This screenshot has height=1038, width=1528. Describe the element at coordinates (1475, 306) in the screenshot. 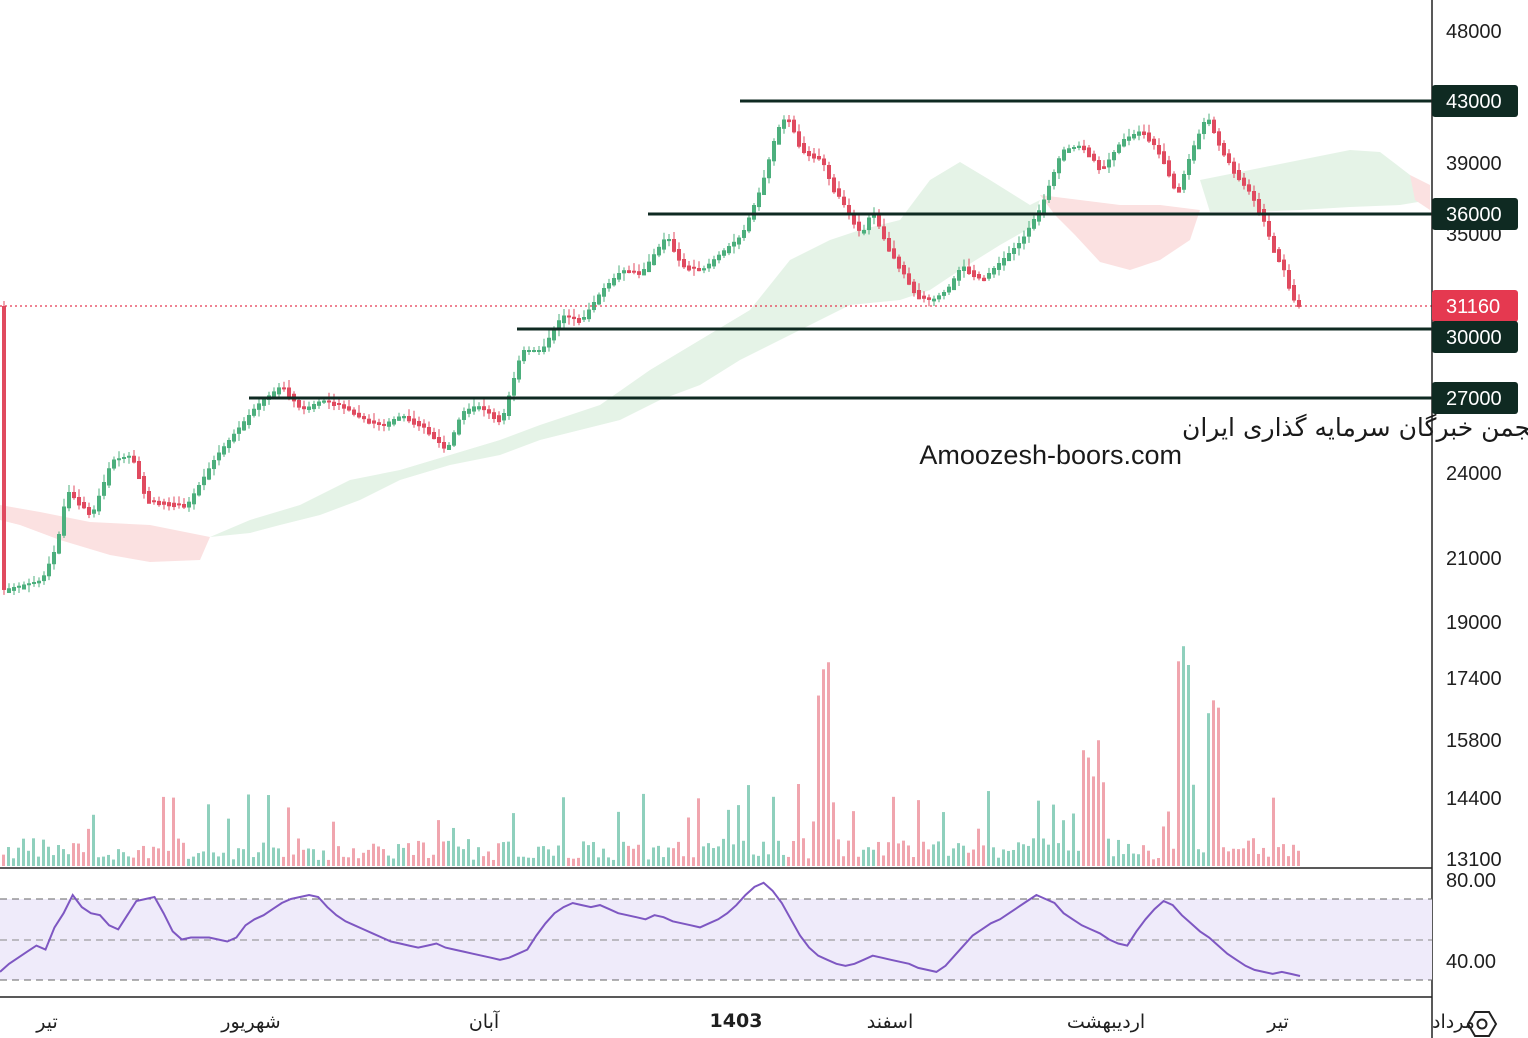

I see `last-price-badge` at that location.